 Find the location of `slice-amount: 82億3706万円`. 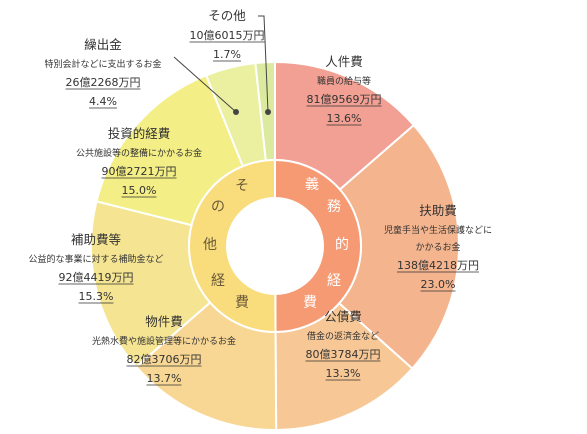

slice-amount: 82億3706万円 is located at coordinates (164, 359).